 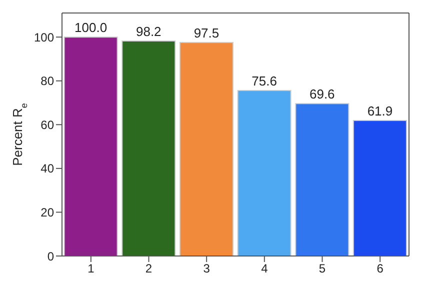 What do you see at coordinates (149, 32) in the screenshot?
I see `data-label: 98.2` at bounding box center [149, 32].